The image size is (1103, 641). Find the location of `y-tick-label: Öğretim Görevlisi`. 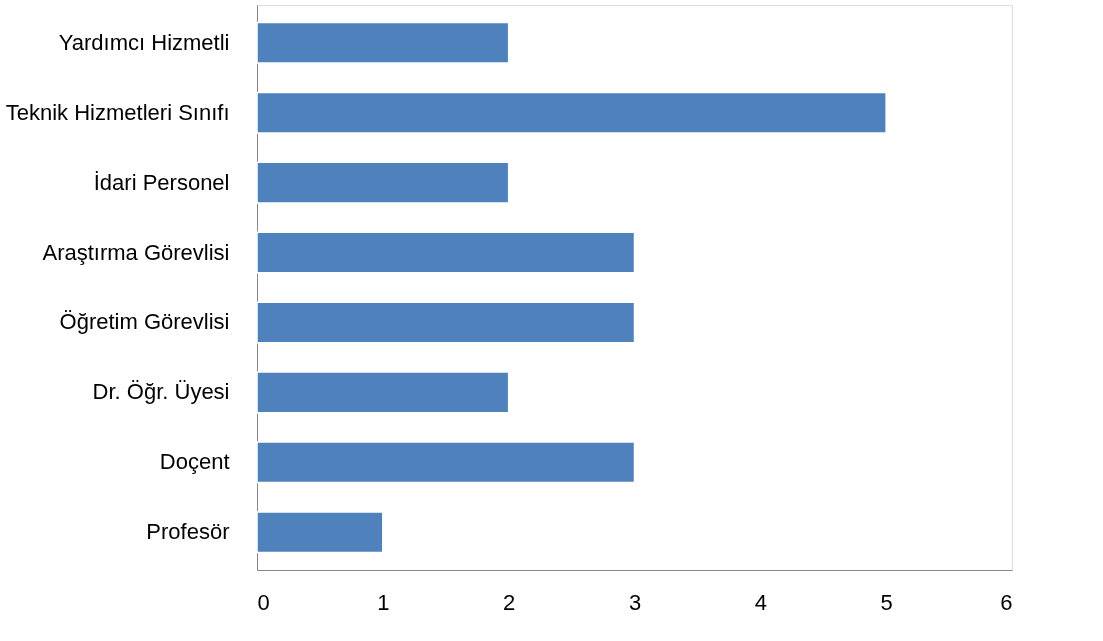

y-tick-label: Öğretim Görevlisi is located at coordinates (144, 322).